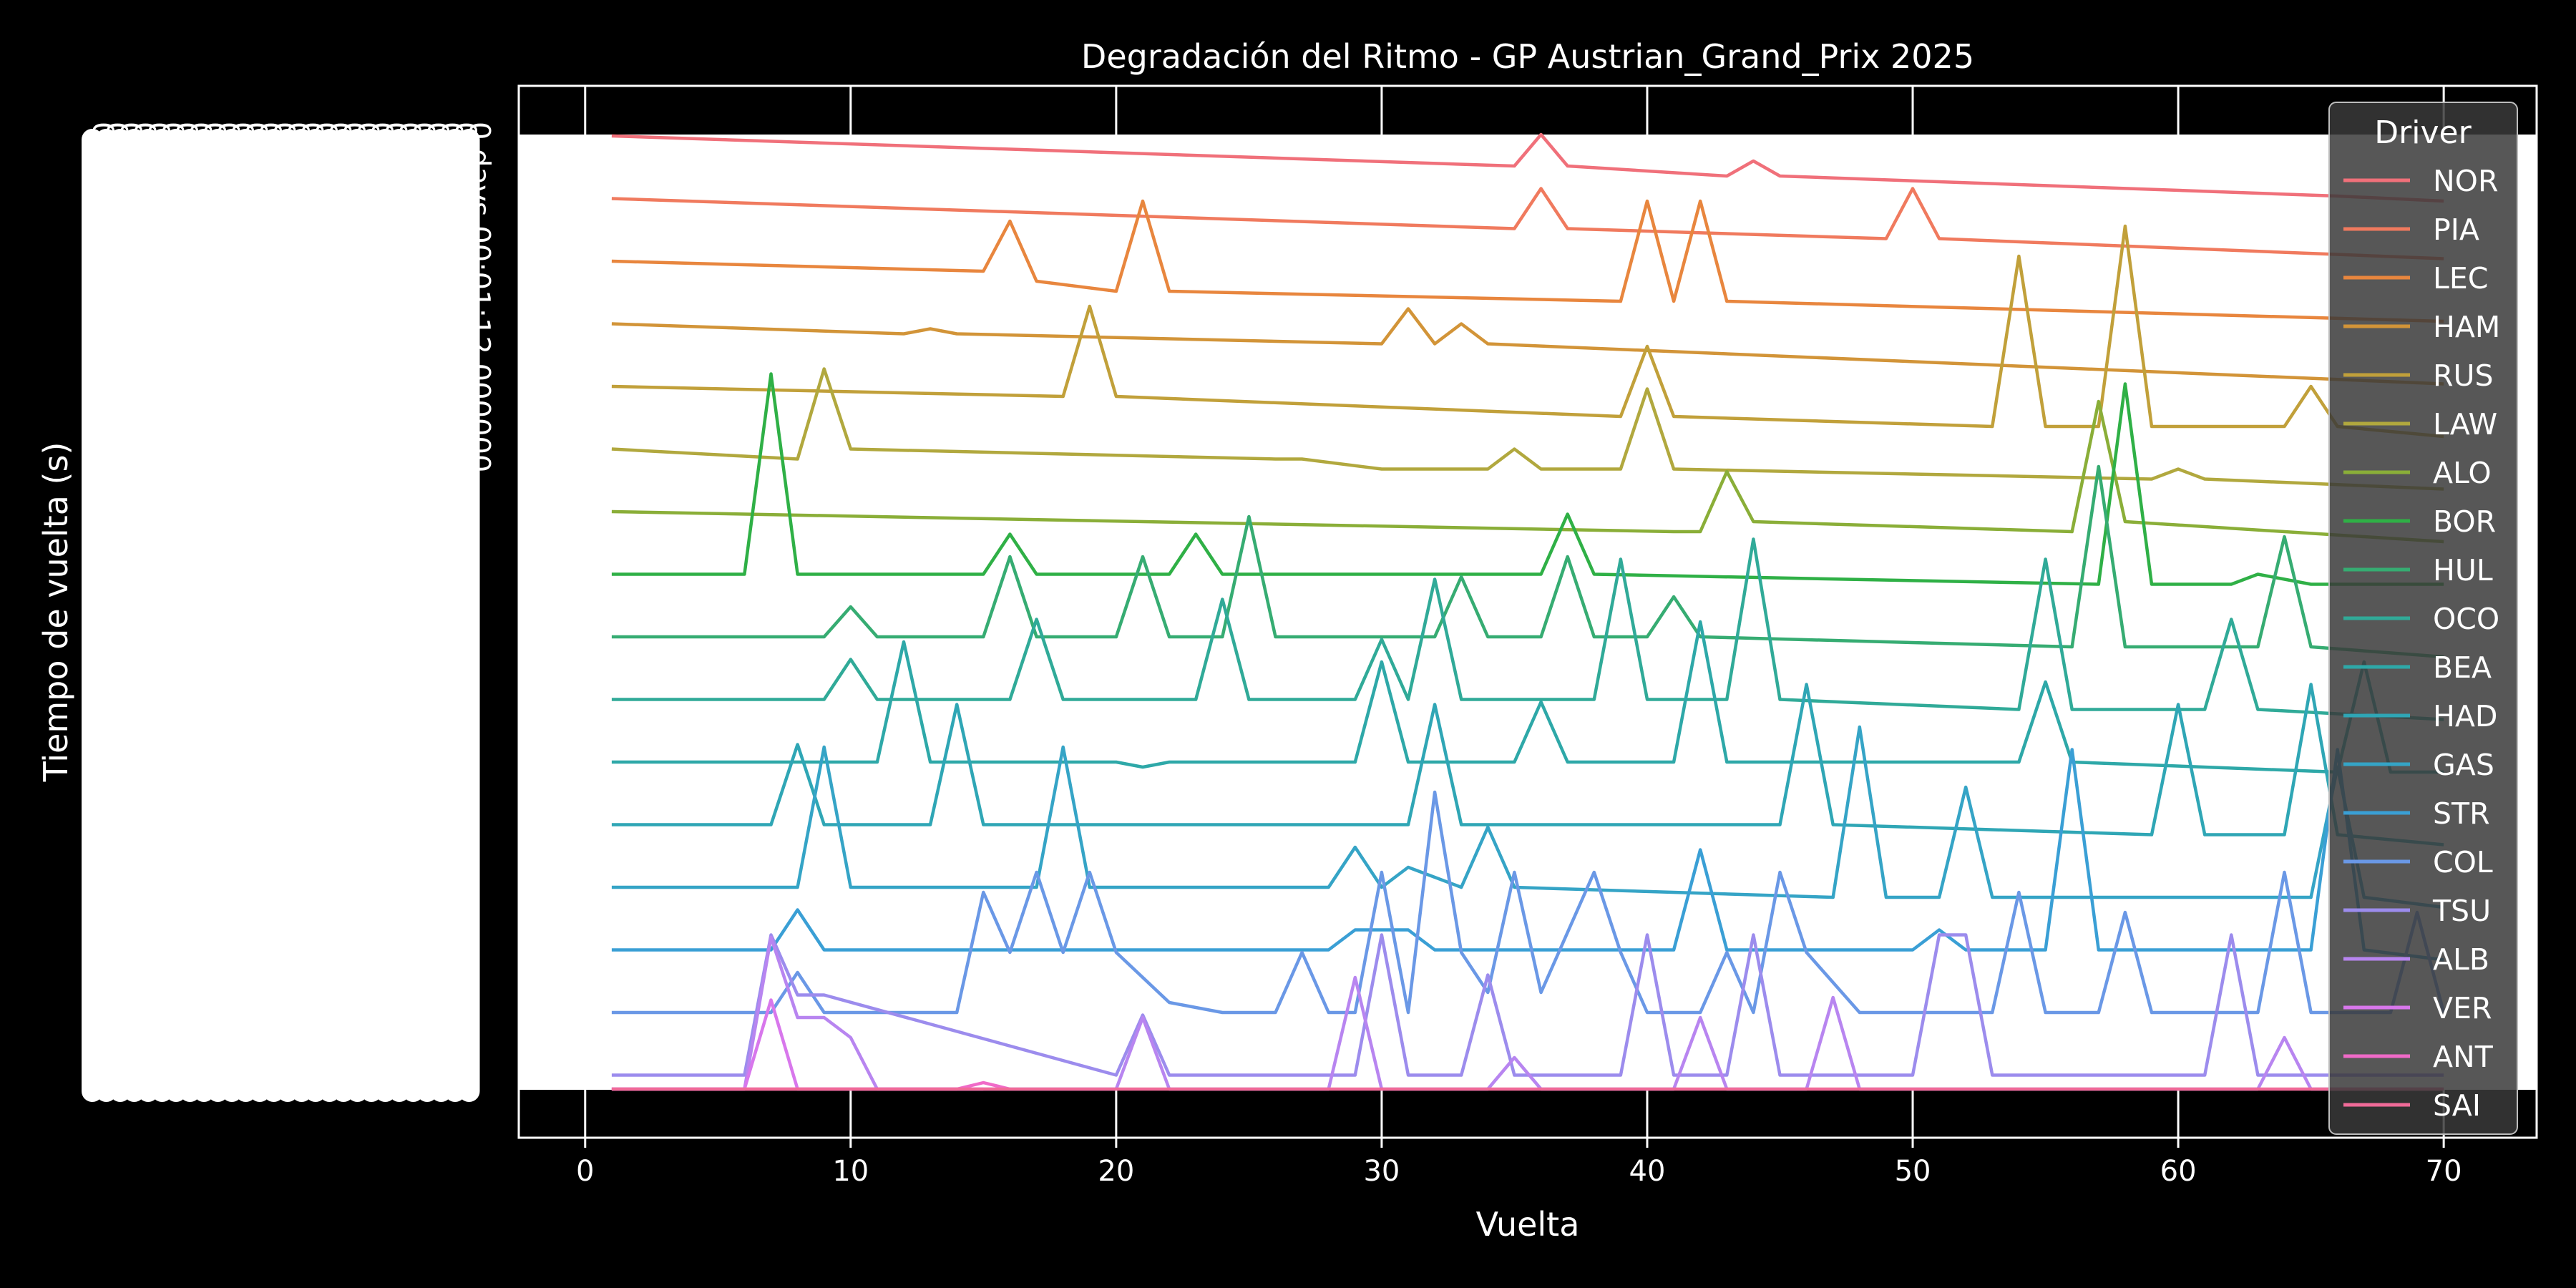 This screenshot has width=2576, height=1288. Describe the element at coordinates (2463, 1057) in the screenshot. I see `legend-entry: ANT` at that location.